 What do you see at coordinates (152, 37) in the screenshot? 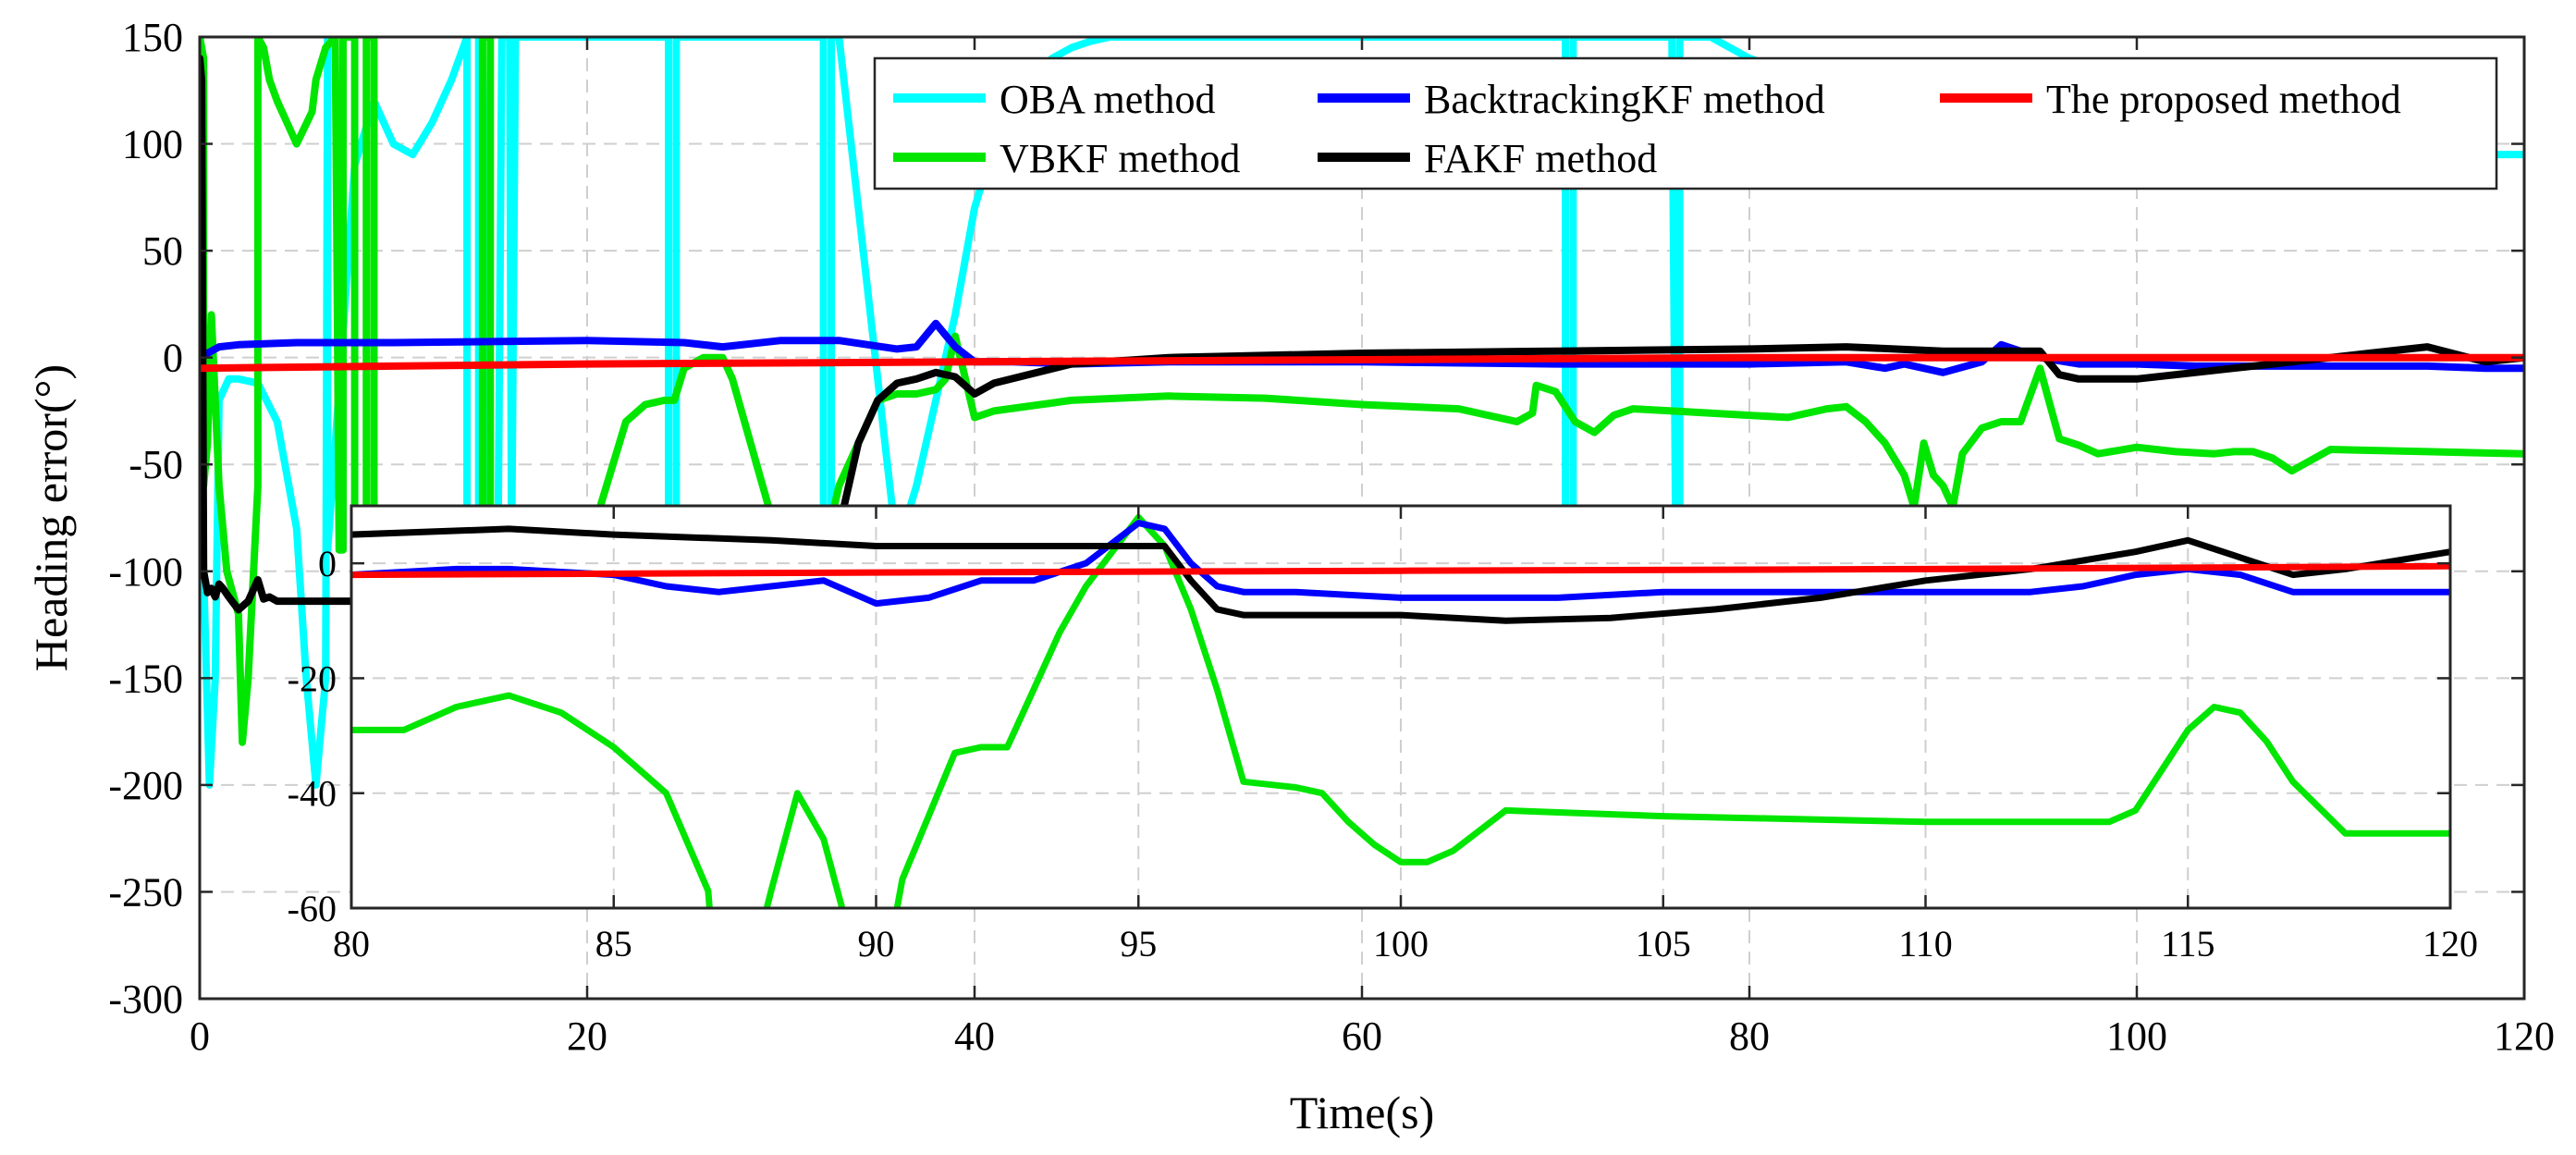
I see `main-y-tick-label: 150` at bounding box center [152, 37].